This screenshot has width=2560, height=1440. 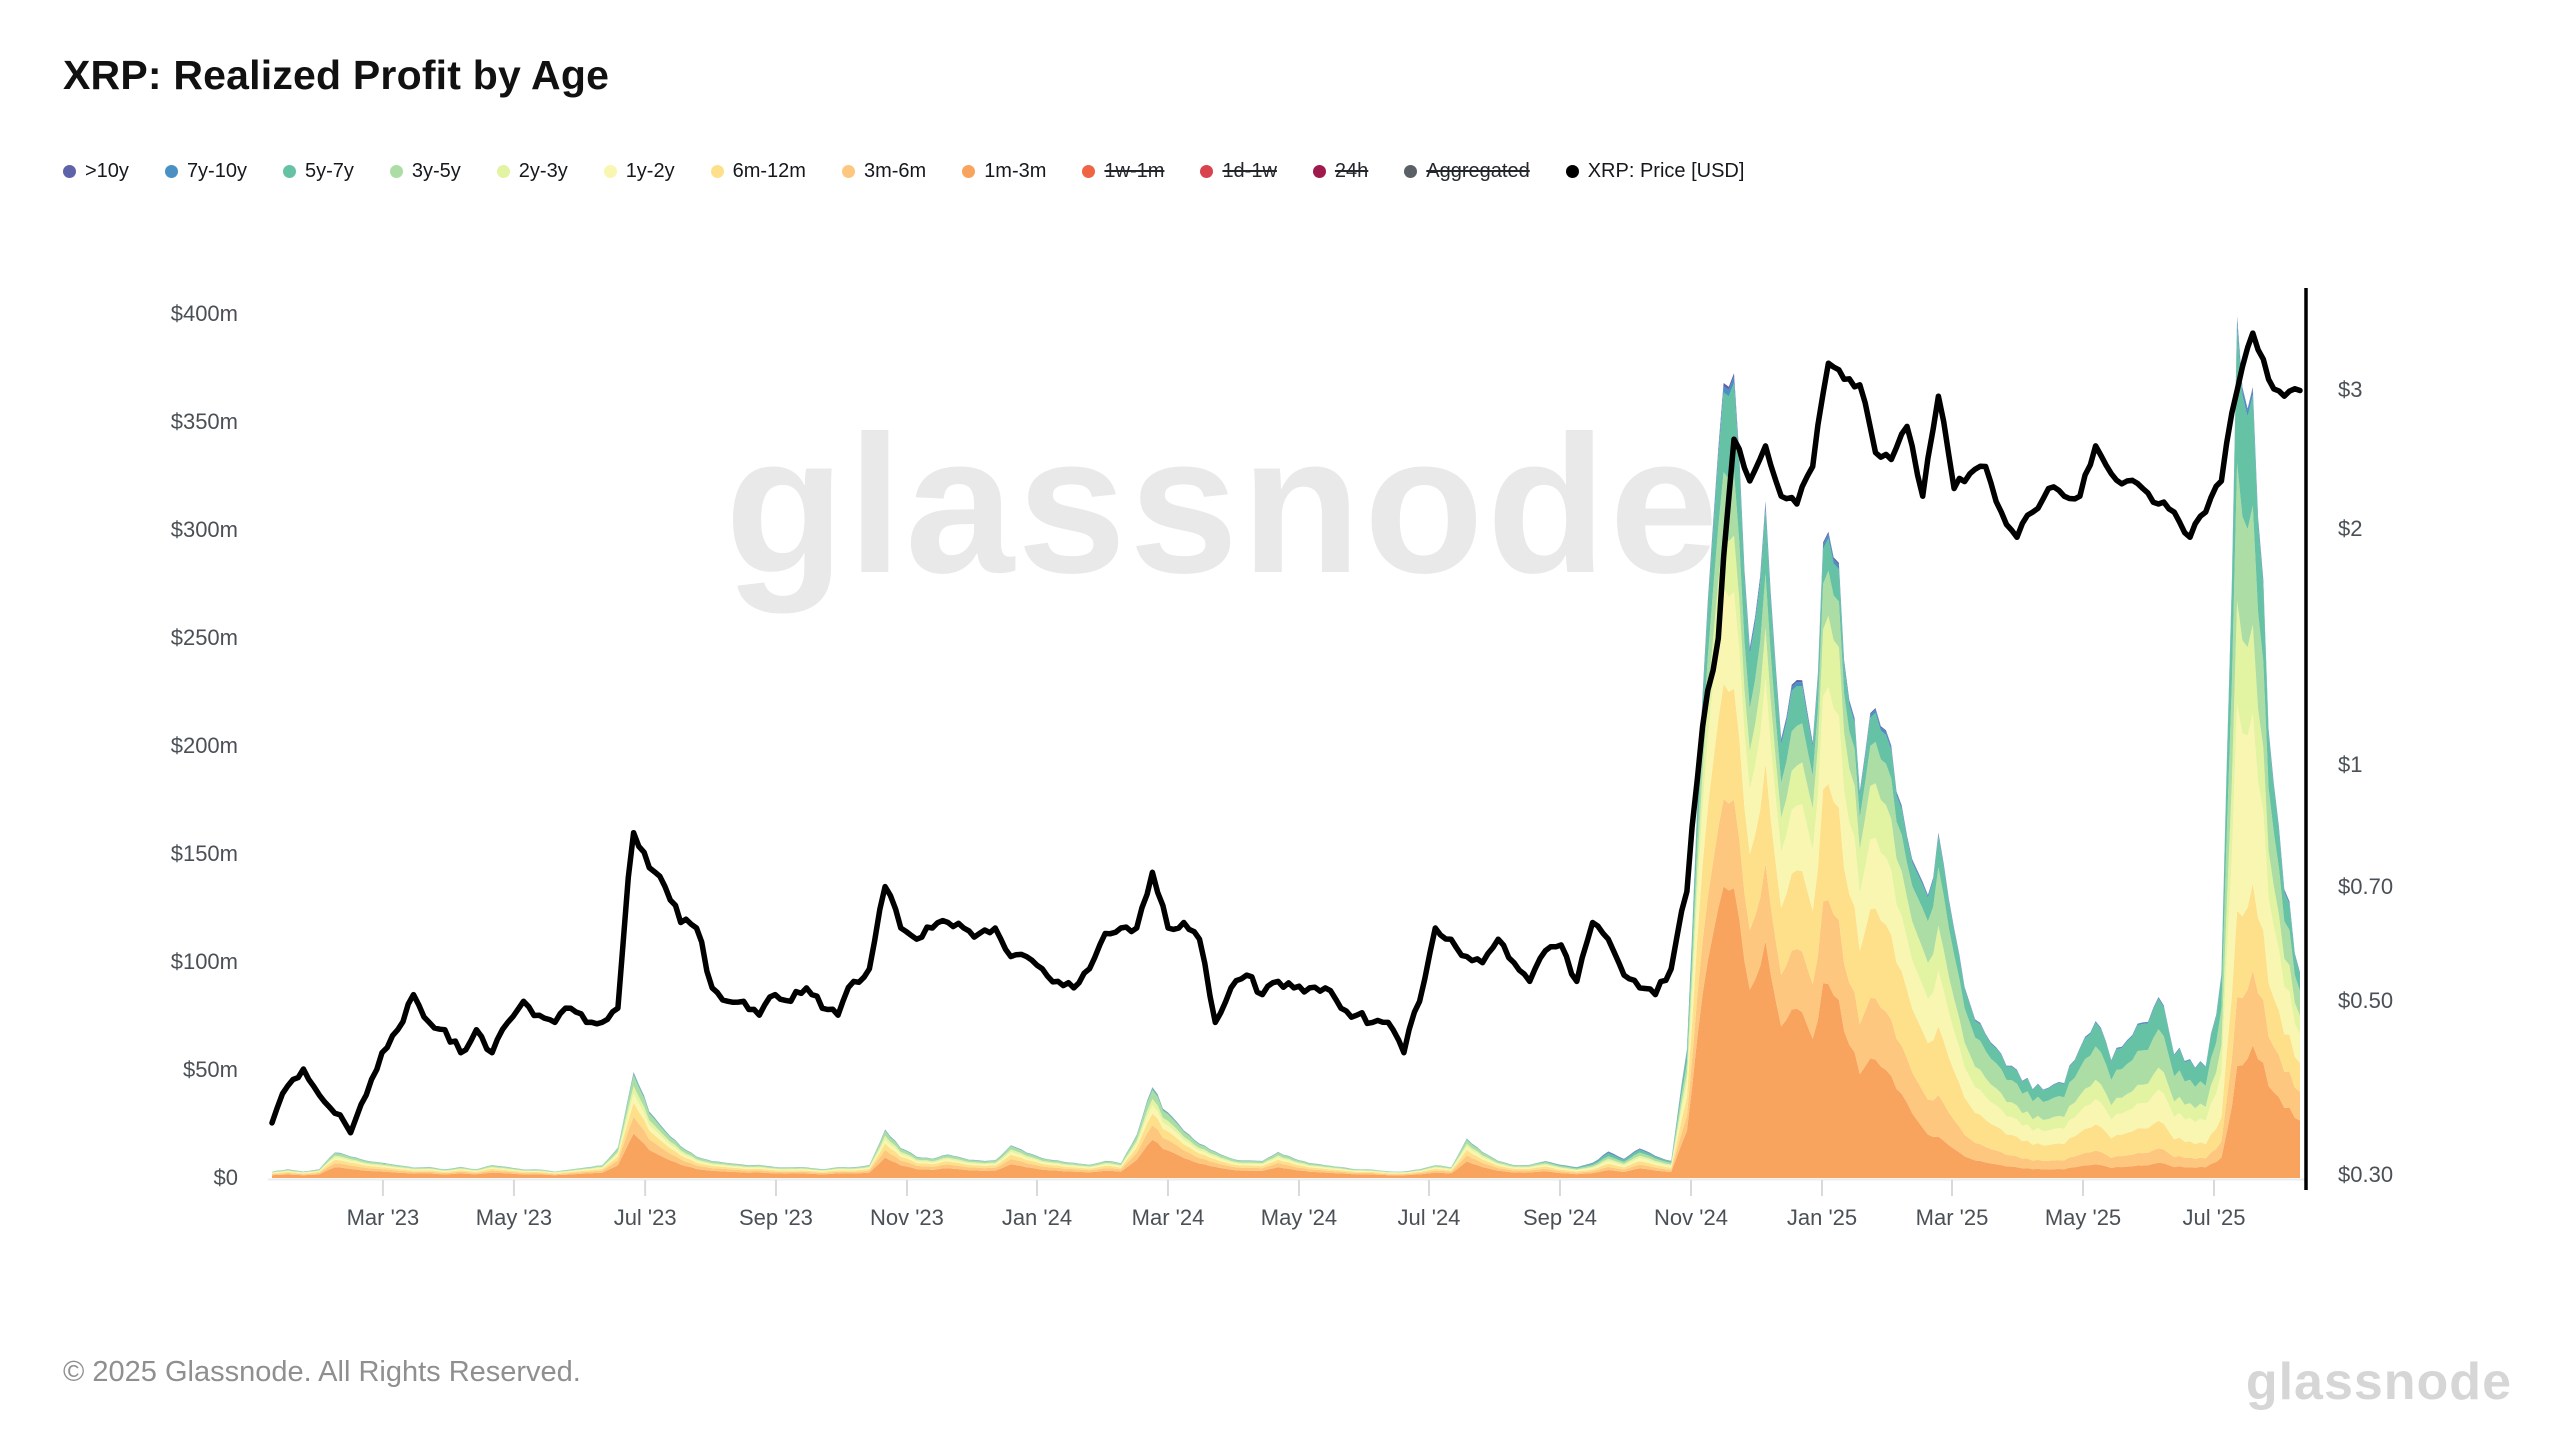 What do you see at coordinates (1411, 171) in the screenshot?
I see `legend-dot-aggregated` at bounding box center [1411, 171].